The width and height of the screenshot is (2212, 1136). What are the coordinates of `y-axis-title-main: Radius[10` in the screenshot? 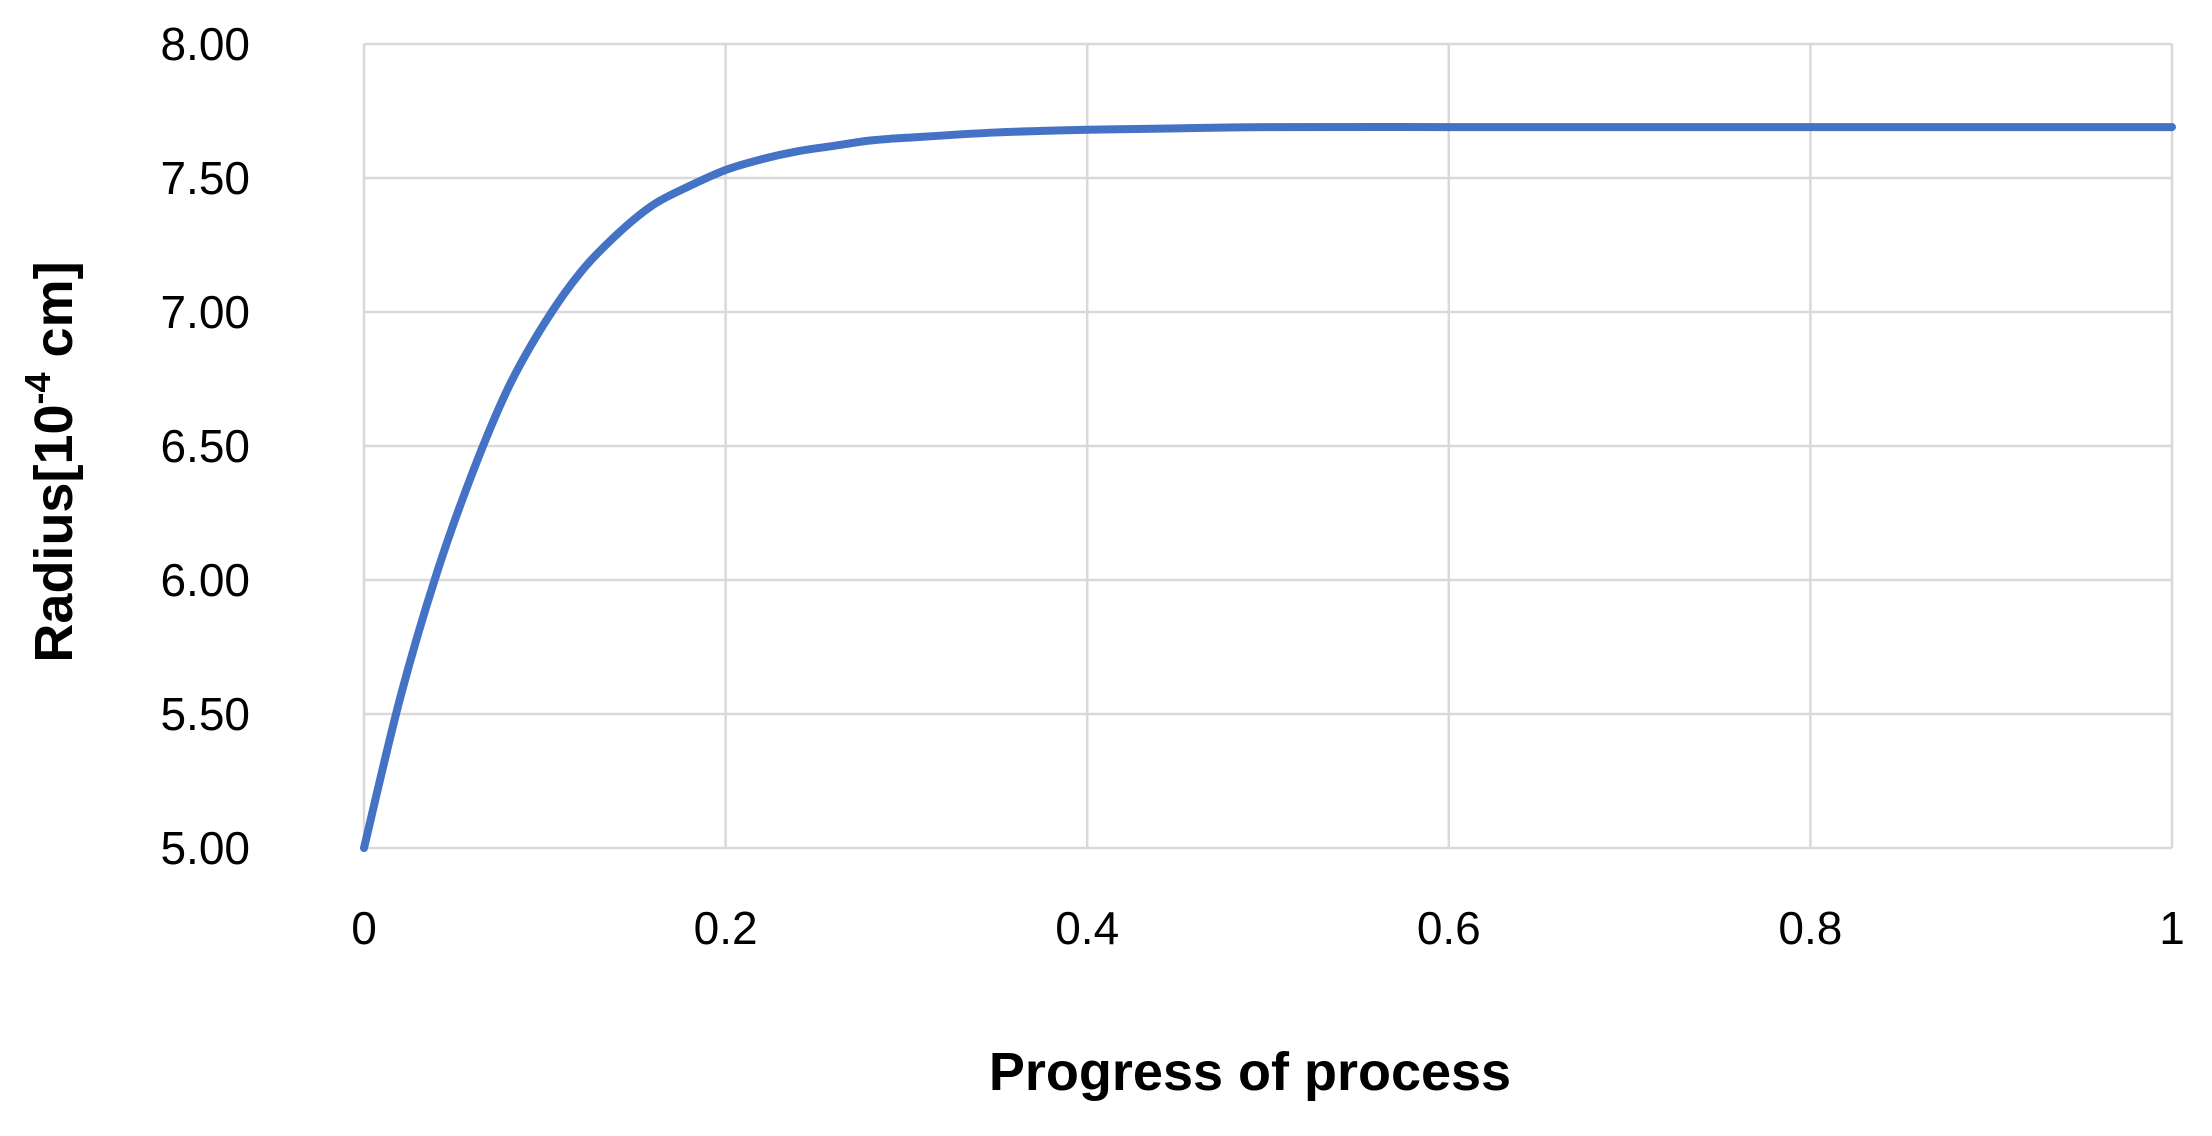 It's located at (54, 533).